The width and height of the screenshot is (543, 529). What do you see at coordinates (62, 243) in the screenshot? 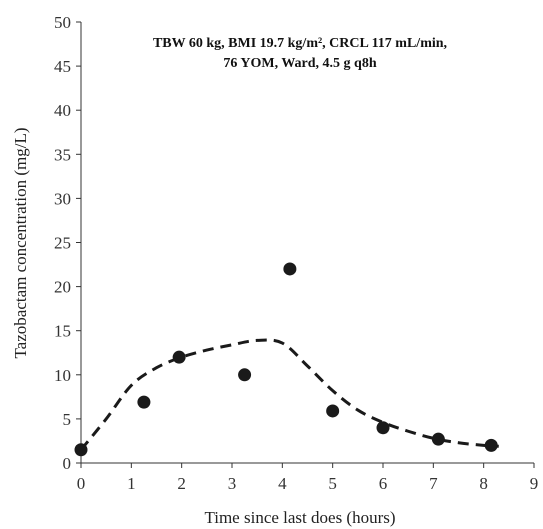
I see `y-tick-label: 25` at bounding box center [62, 243].